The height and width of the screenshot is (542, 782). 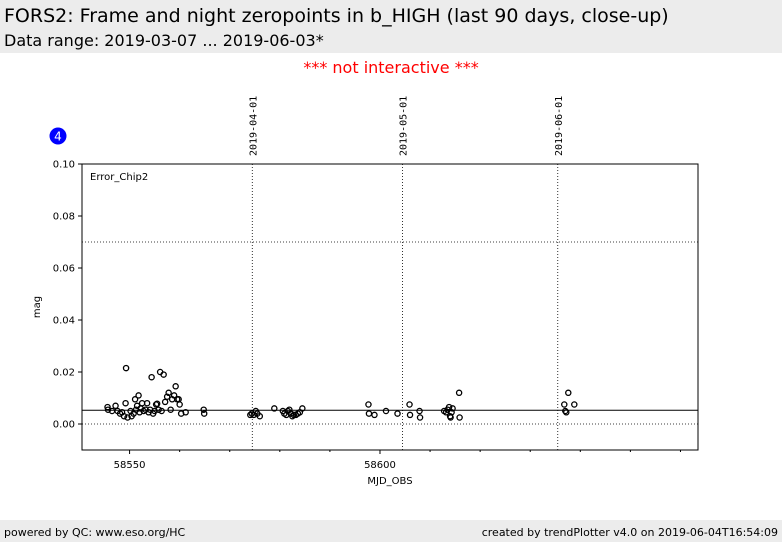 I want to click on date-marker-label: 2019-05-01, so click(x=404, y=126).